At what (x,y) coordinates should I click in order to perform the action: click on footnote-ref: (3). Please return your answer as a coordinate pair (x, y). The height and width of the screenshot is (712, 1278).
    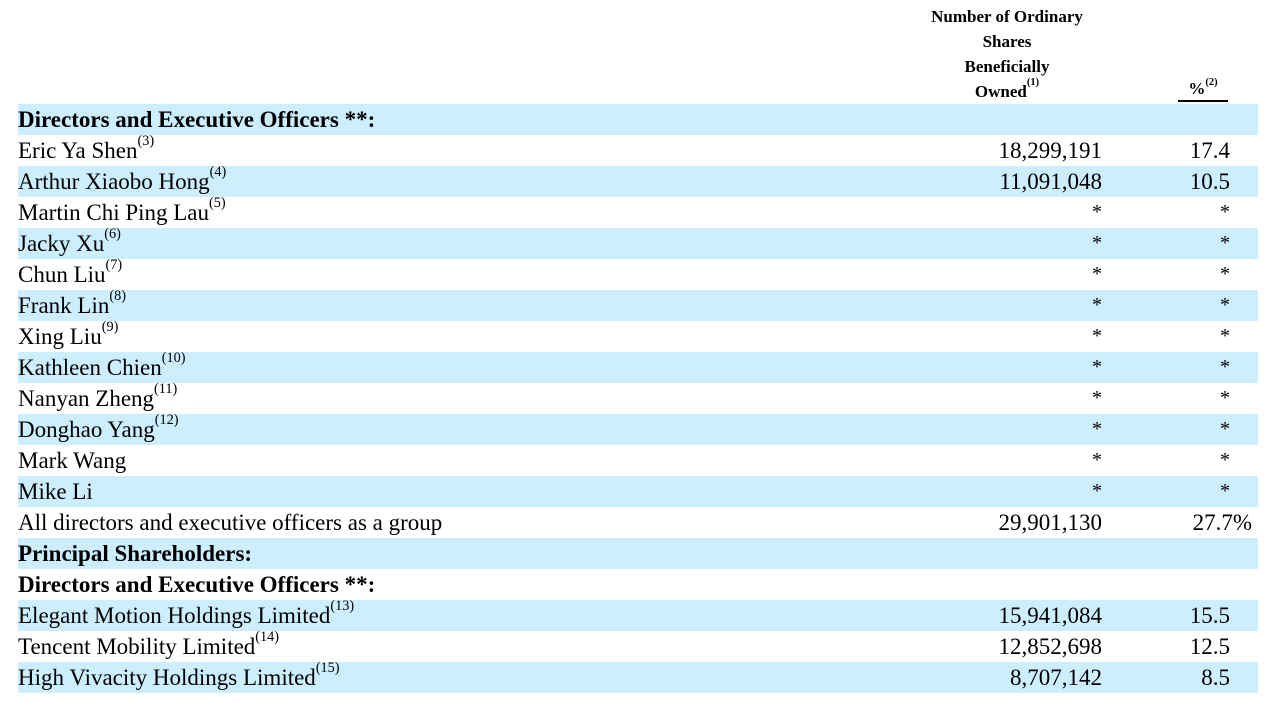
    Looking at the image, I should click on (146, 141).